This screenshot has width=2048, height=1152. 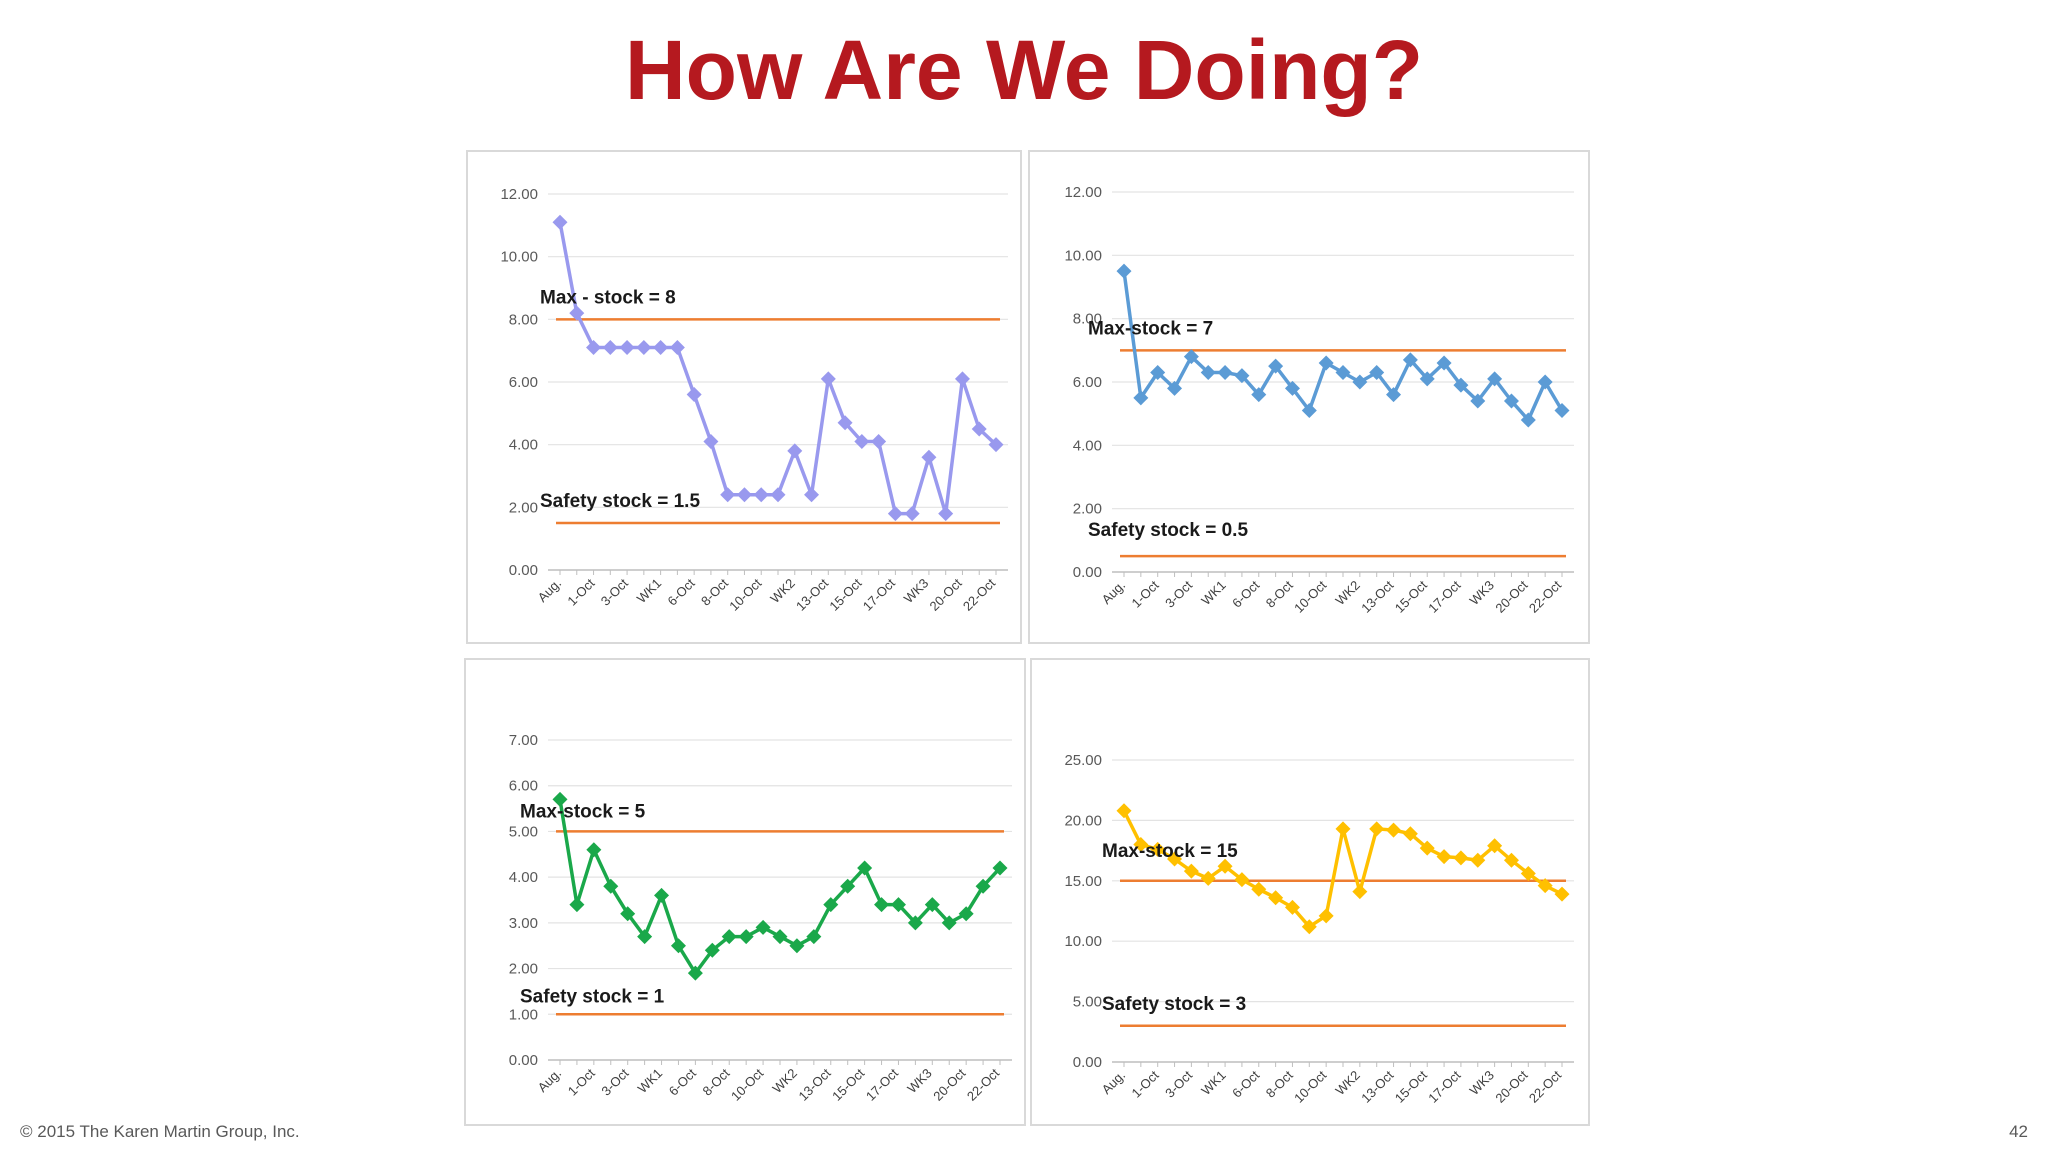 I want to click on series-line, so click(x=778, y=368).